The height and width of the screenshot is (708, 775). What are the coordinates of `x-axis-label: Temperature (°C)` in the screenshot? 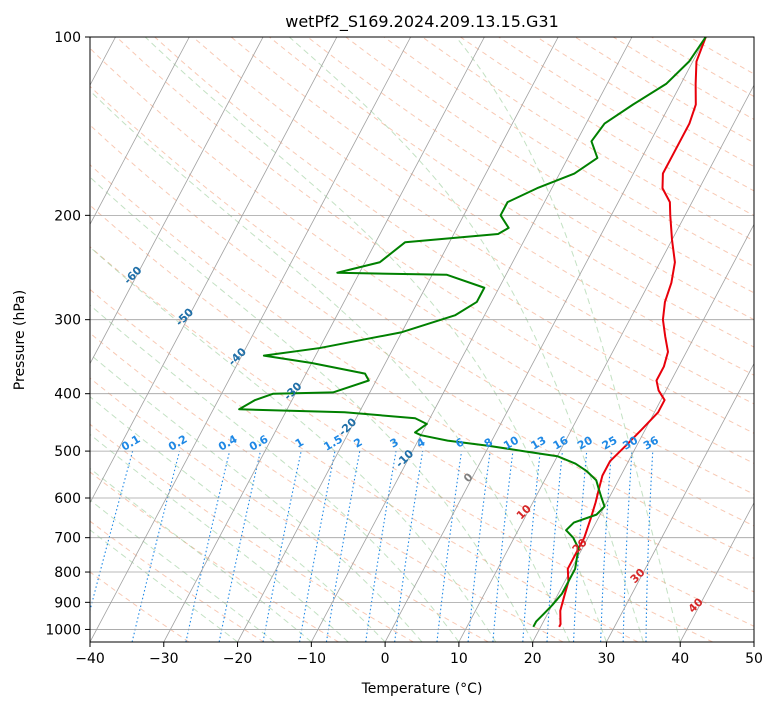 It's located at (422, 689).